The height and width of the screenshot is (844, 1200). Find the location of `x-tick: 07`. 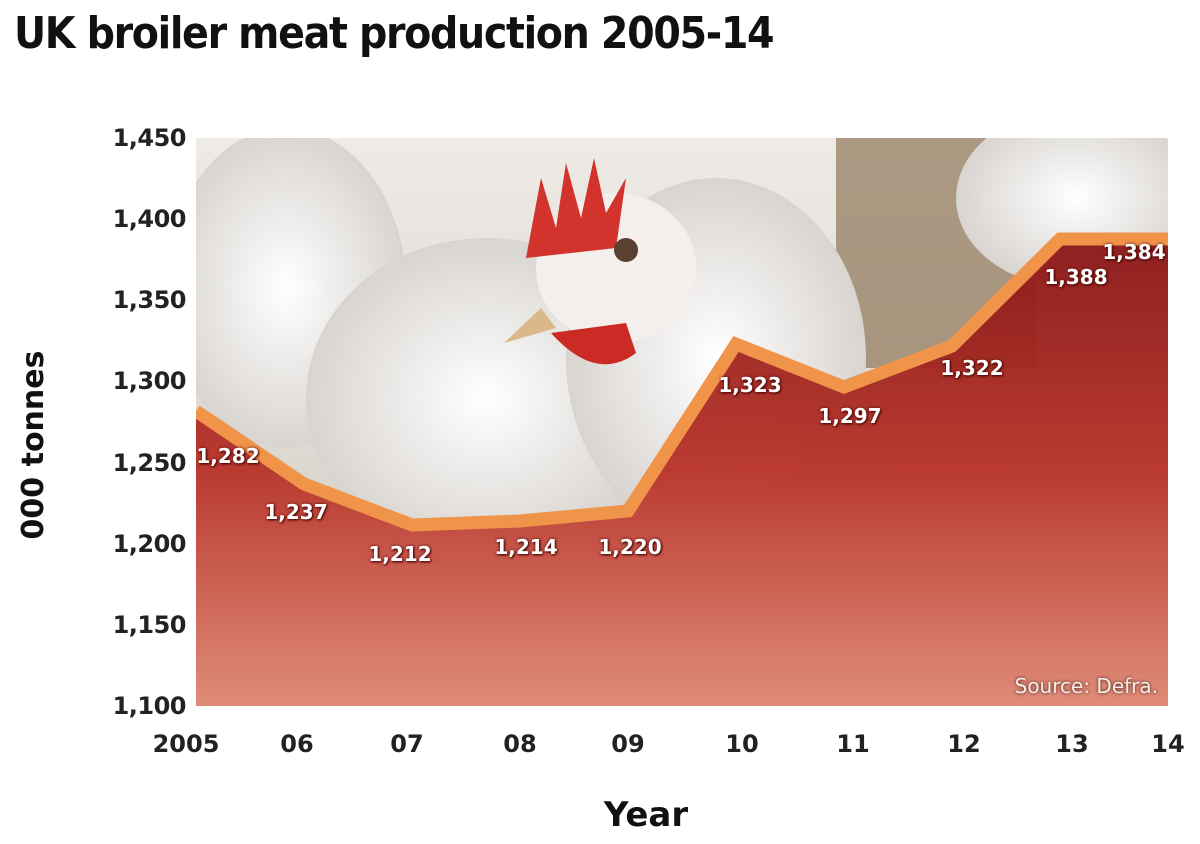

x-tick: 07 is located at coordinates (407, 744).